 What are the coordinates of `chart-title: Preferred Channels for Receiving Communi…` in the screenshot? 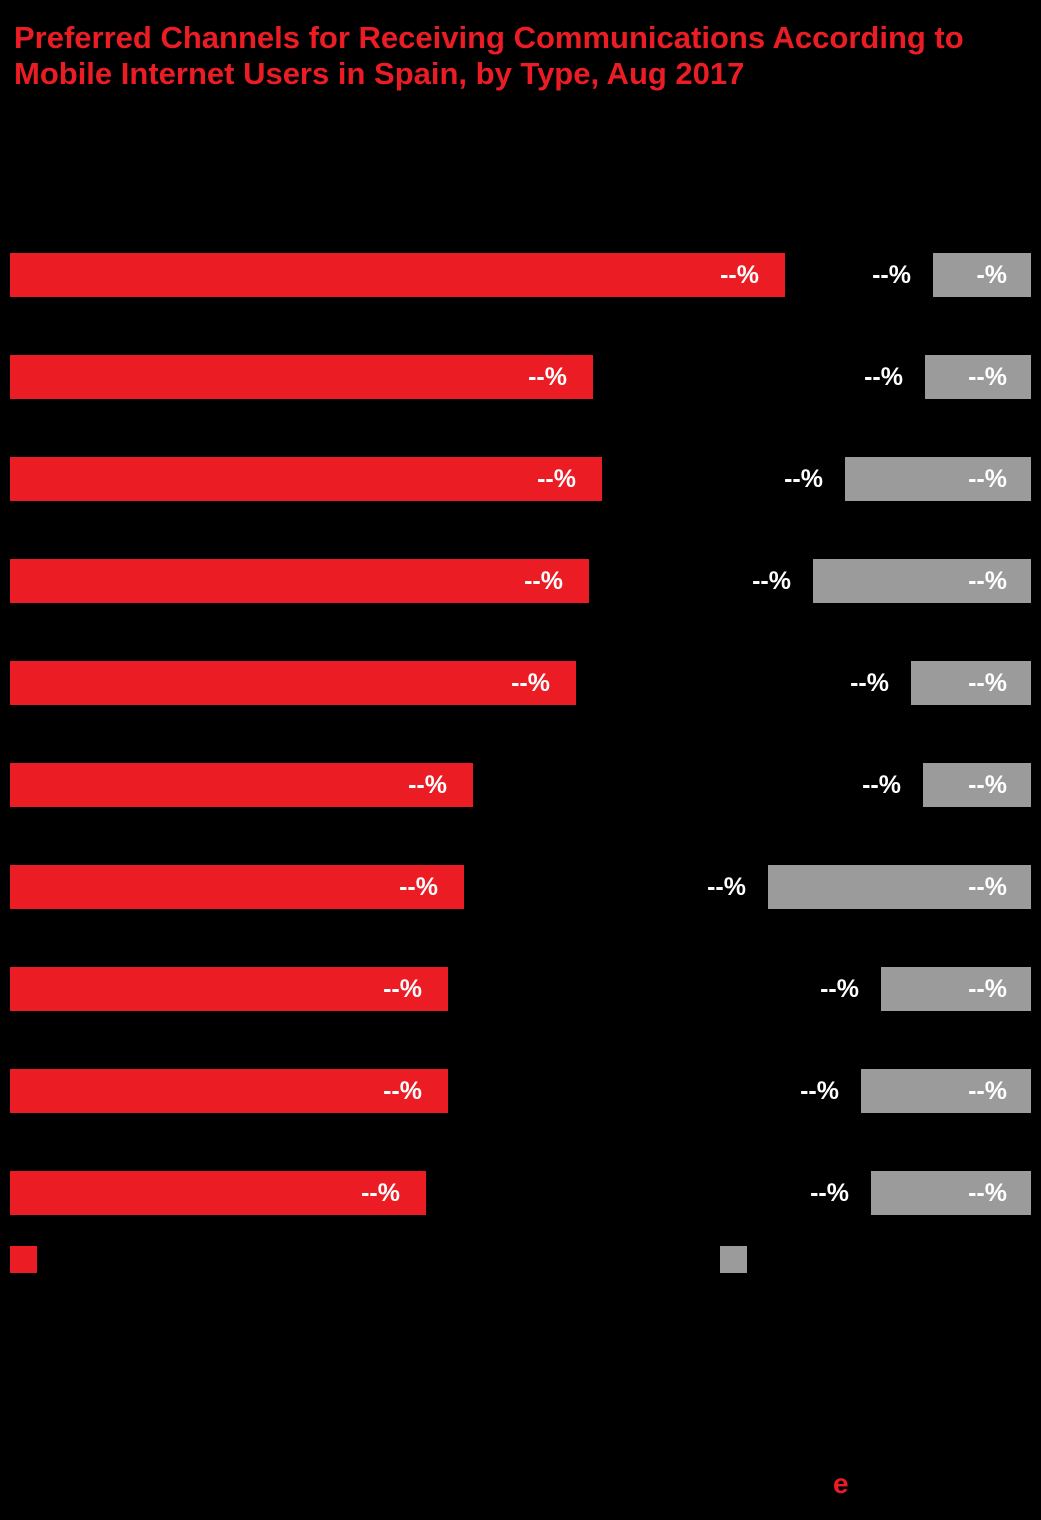 It's located at (489, 56).